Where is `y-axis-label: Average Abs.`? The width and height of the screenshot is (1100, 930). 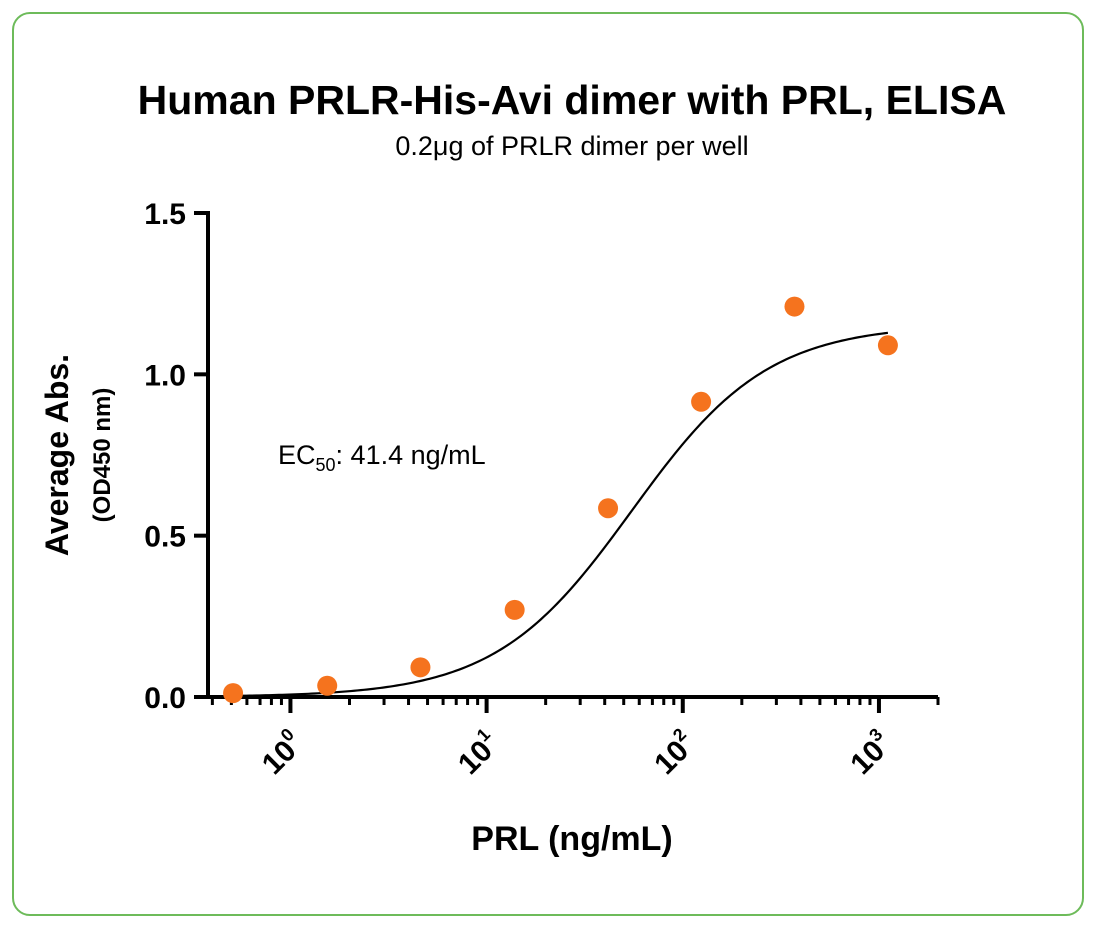
y-axis-label: Average Abs. is located at coordinates (57, 455).